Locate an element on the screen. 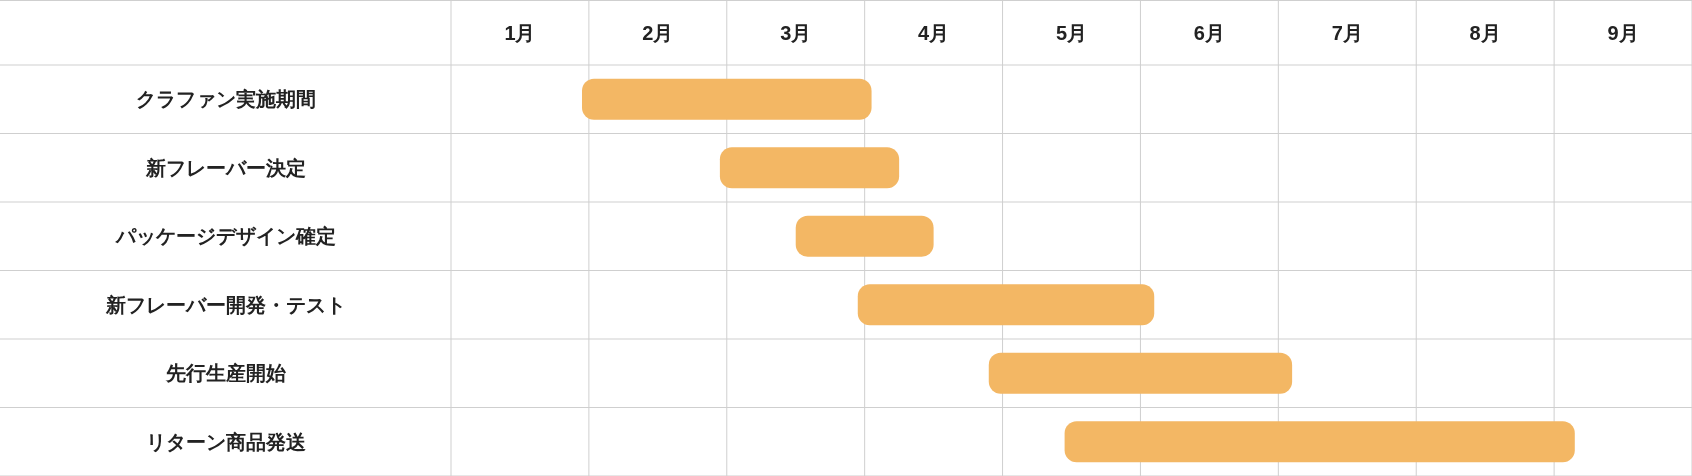  x-tick-label: 3月 is located at coordinates (796, 32).